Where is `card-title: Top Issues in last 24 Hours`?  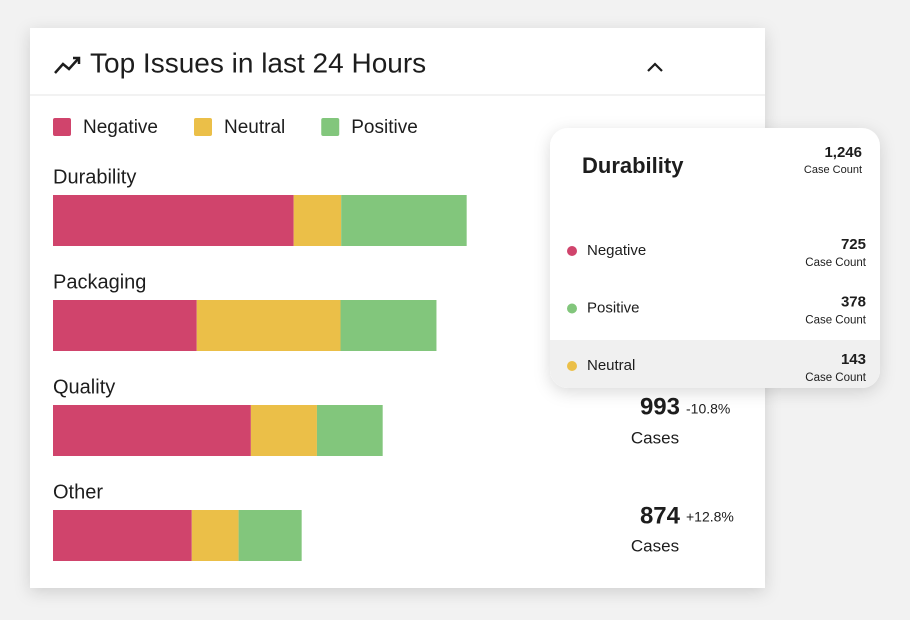
card-title: Top Issues in last 24 Hours is located at coordinates (258, 62).